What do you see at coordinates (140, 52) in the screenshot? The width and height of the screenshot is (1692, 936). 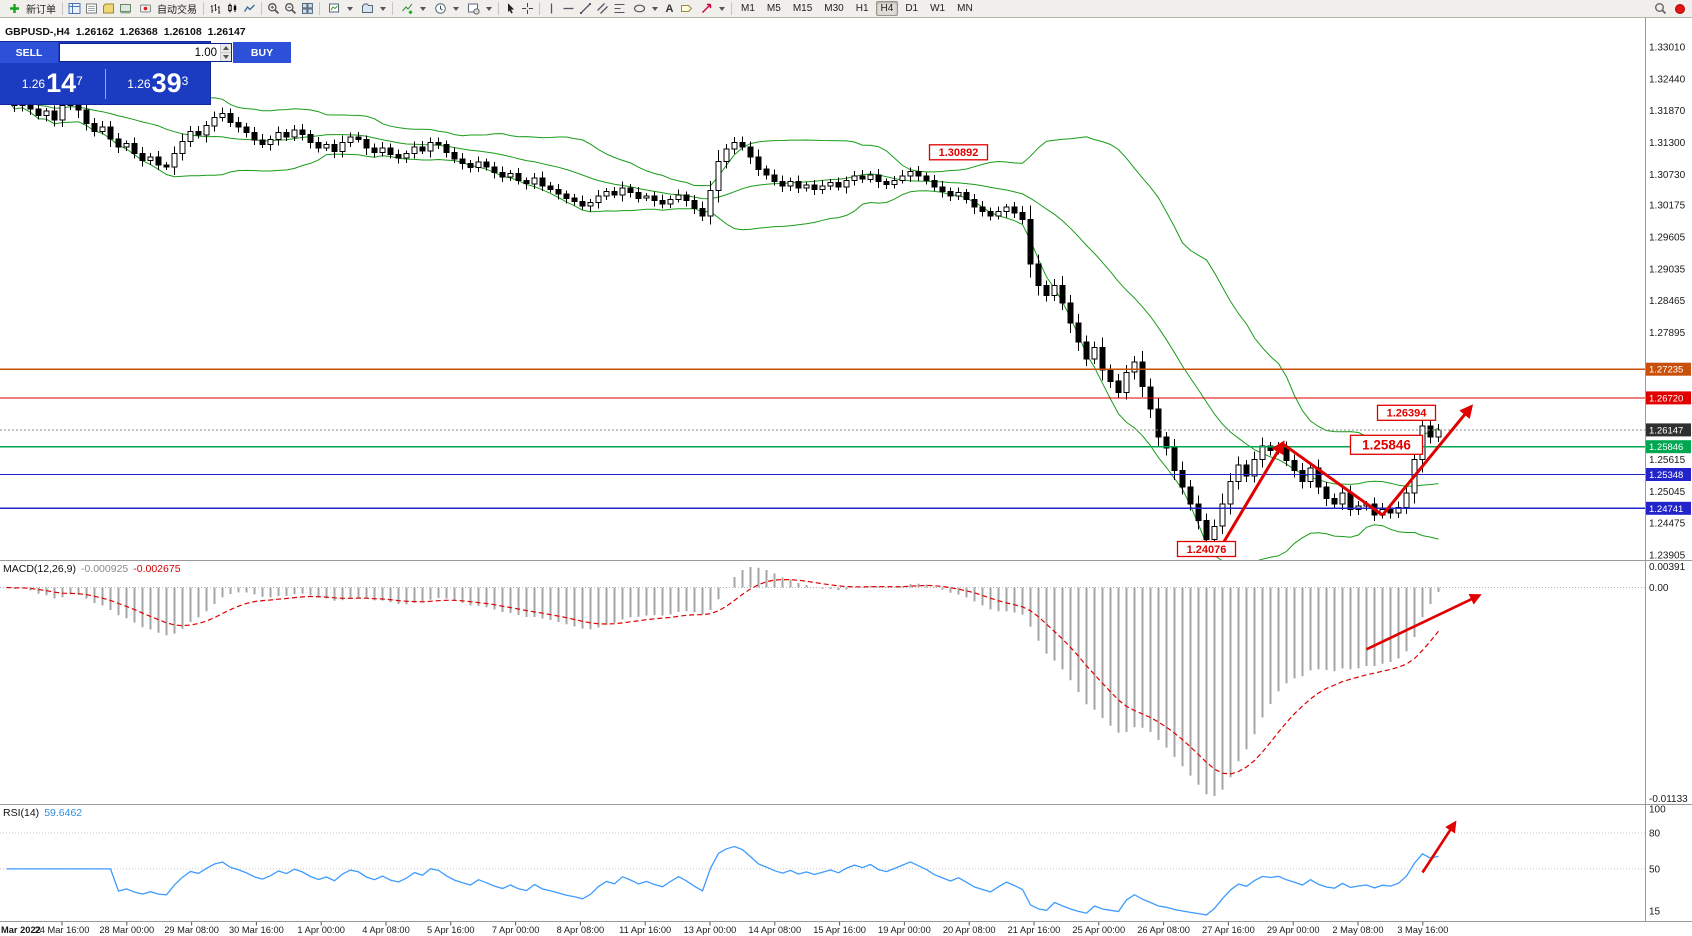 I see `volume-input` at bounding box center [140, 52].